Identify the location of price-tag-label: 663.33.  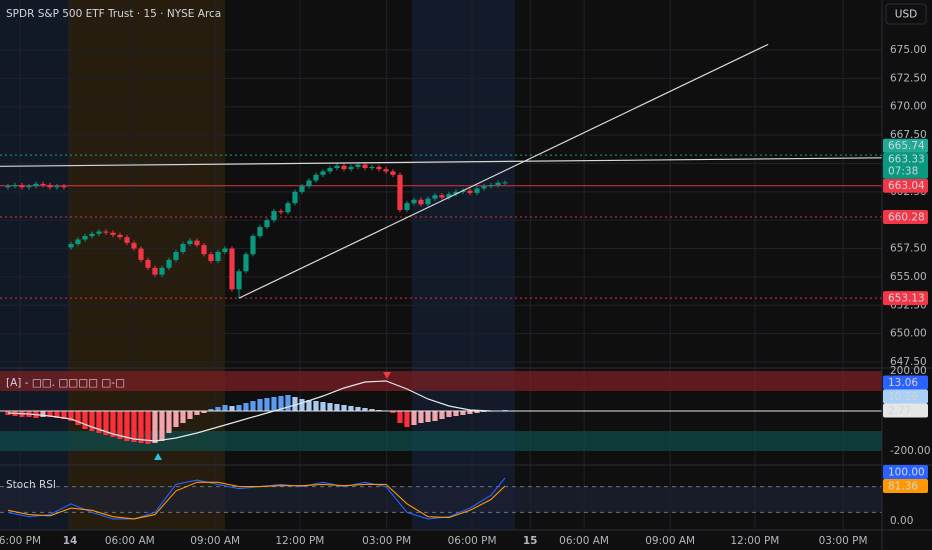
(906, 160).